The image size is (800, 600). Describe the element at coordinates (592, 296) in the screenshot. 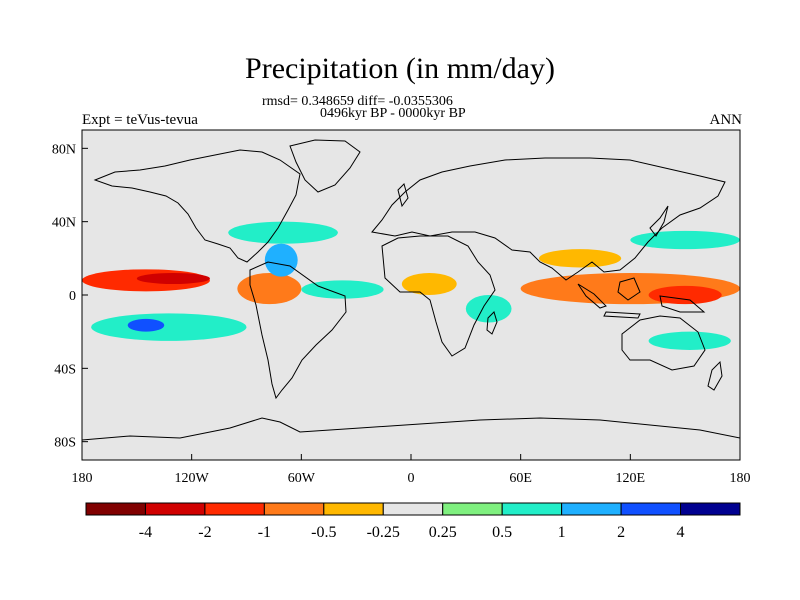

I see `coastline-sumatra` at that location.